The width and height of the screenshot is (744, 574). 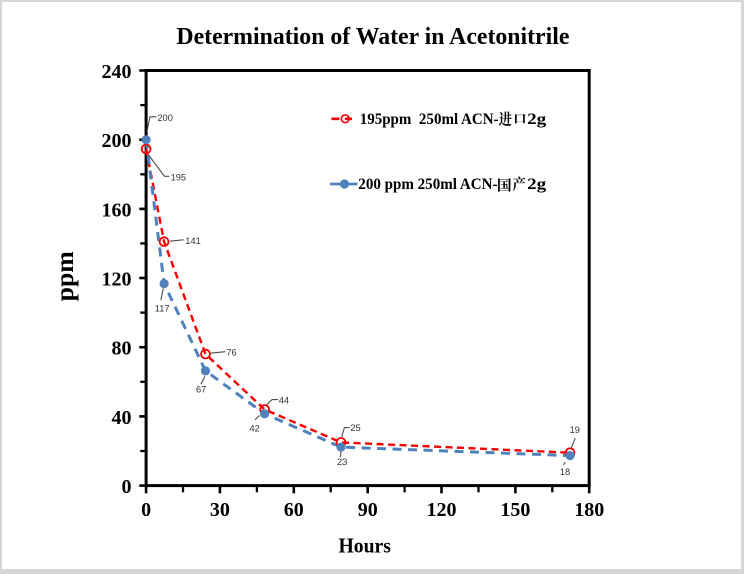 I want to click on svg-text: 25, so click(x=355, y=428).